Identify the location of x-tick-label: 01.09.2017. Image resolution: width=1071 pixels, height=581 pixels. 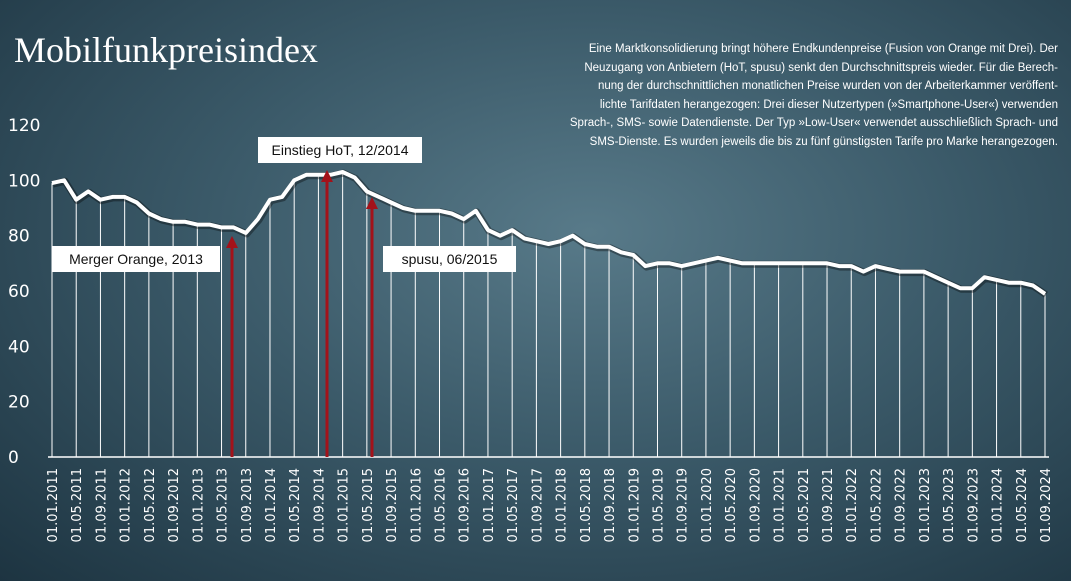
(537, 505).